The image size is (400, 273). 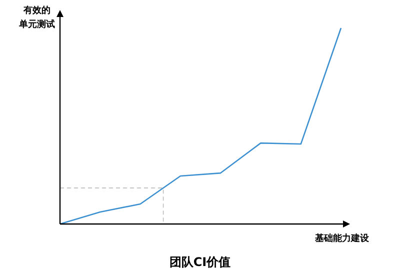 I want to click on y-axis-title: 有效的单元测试, so click(x=36, y=17).